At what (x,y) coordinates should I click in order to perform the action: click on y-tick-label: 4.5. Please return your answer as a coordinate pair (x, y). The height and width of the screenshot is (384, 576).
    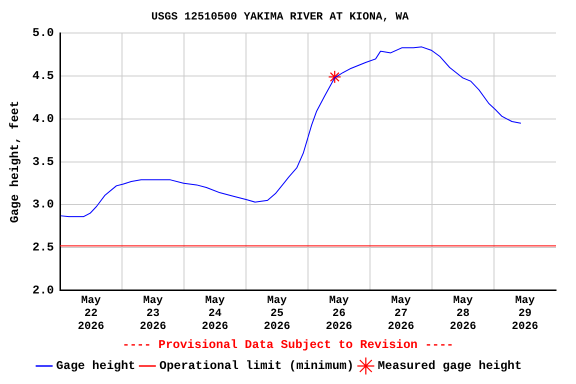
    Looking at the image, I should click on (43, 76).